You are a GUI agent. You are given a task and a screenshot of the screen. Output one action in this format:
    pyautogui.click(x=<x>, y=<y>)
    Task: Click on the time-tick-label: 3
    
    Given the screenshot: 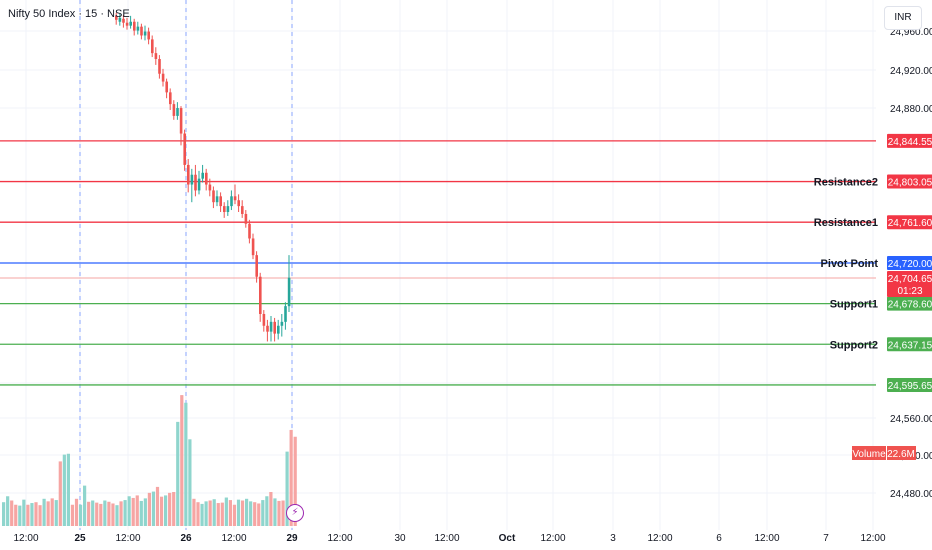 What is the action you would take?
    pyautogui.click(x=613, y=538)
    